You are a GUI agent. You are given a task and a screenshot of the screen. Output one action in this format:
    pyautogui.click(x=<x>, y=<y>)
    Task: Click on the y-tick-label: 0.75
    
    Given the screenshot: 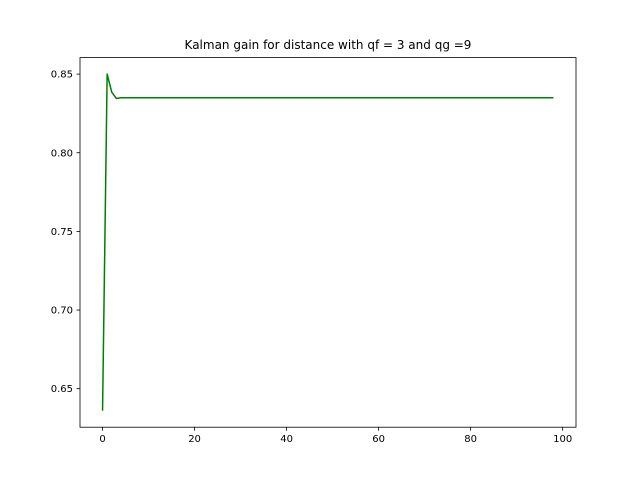 What is the action you would take?
    pyautogui.click(x=62, y=232)
    